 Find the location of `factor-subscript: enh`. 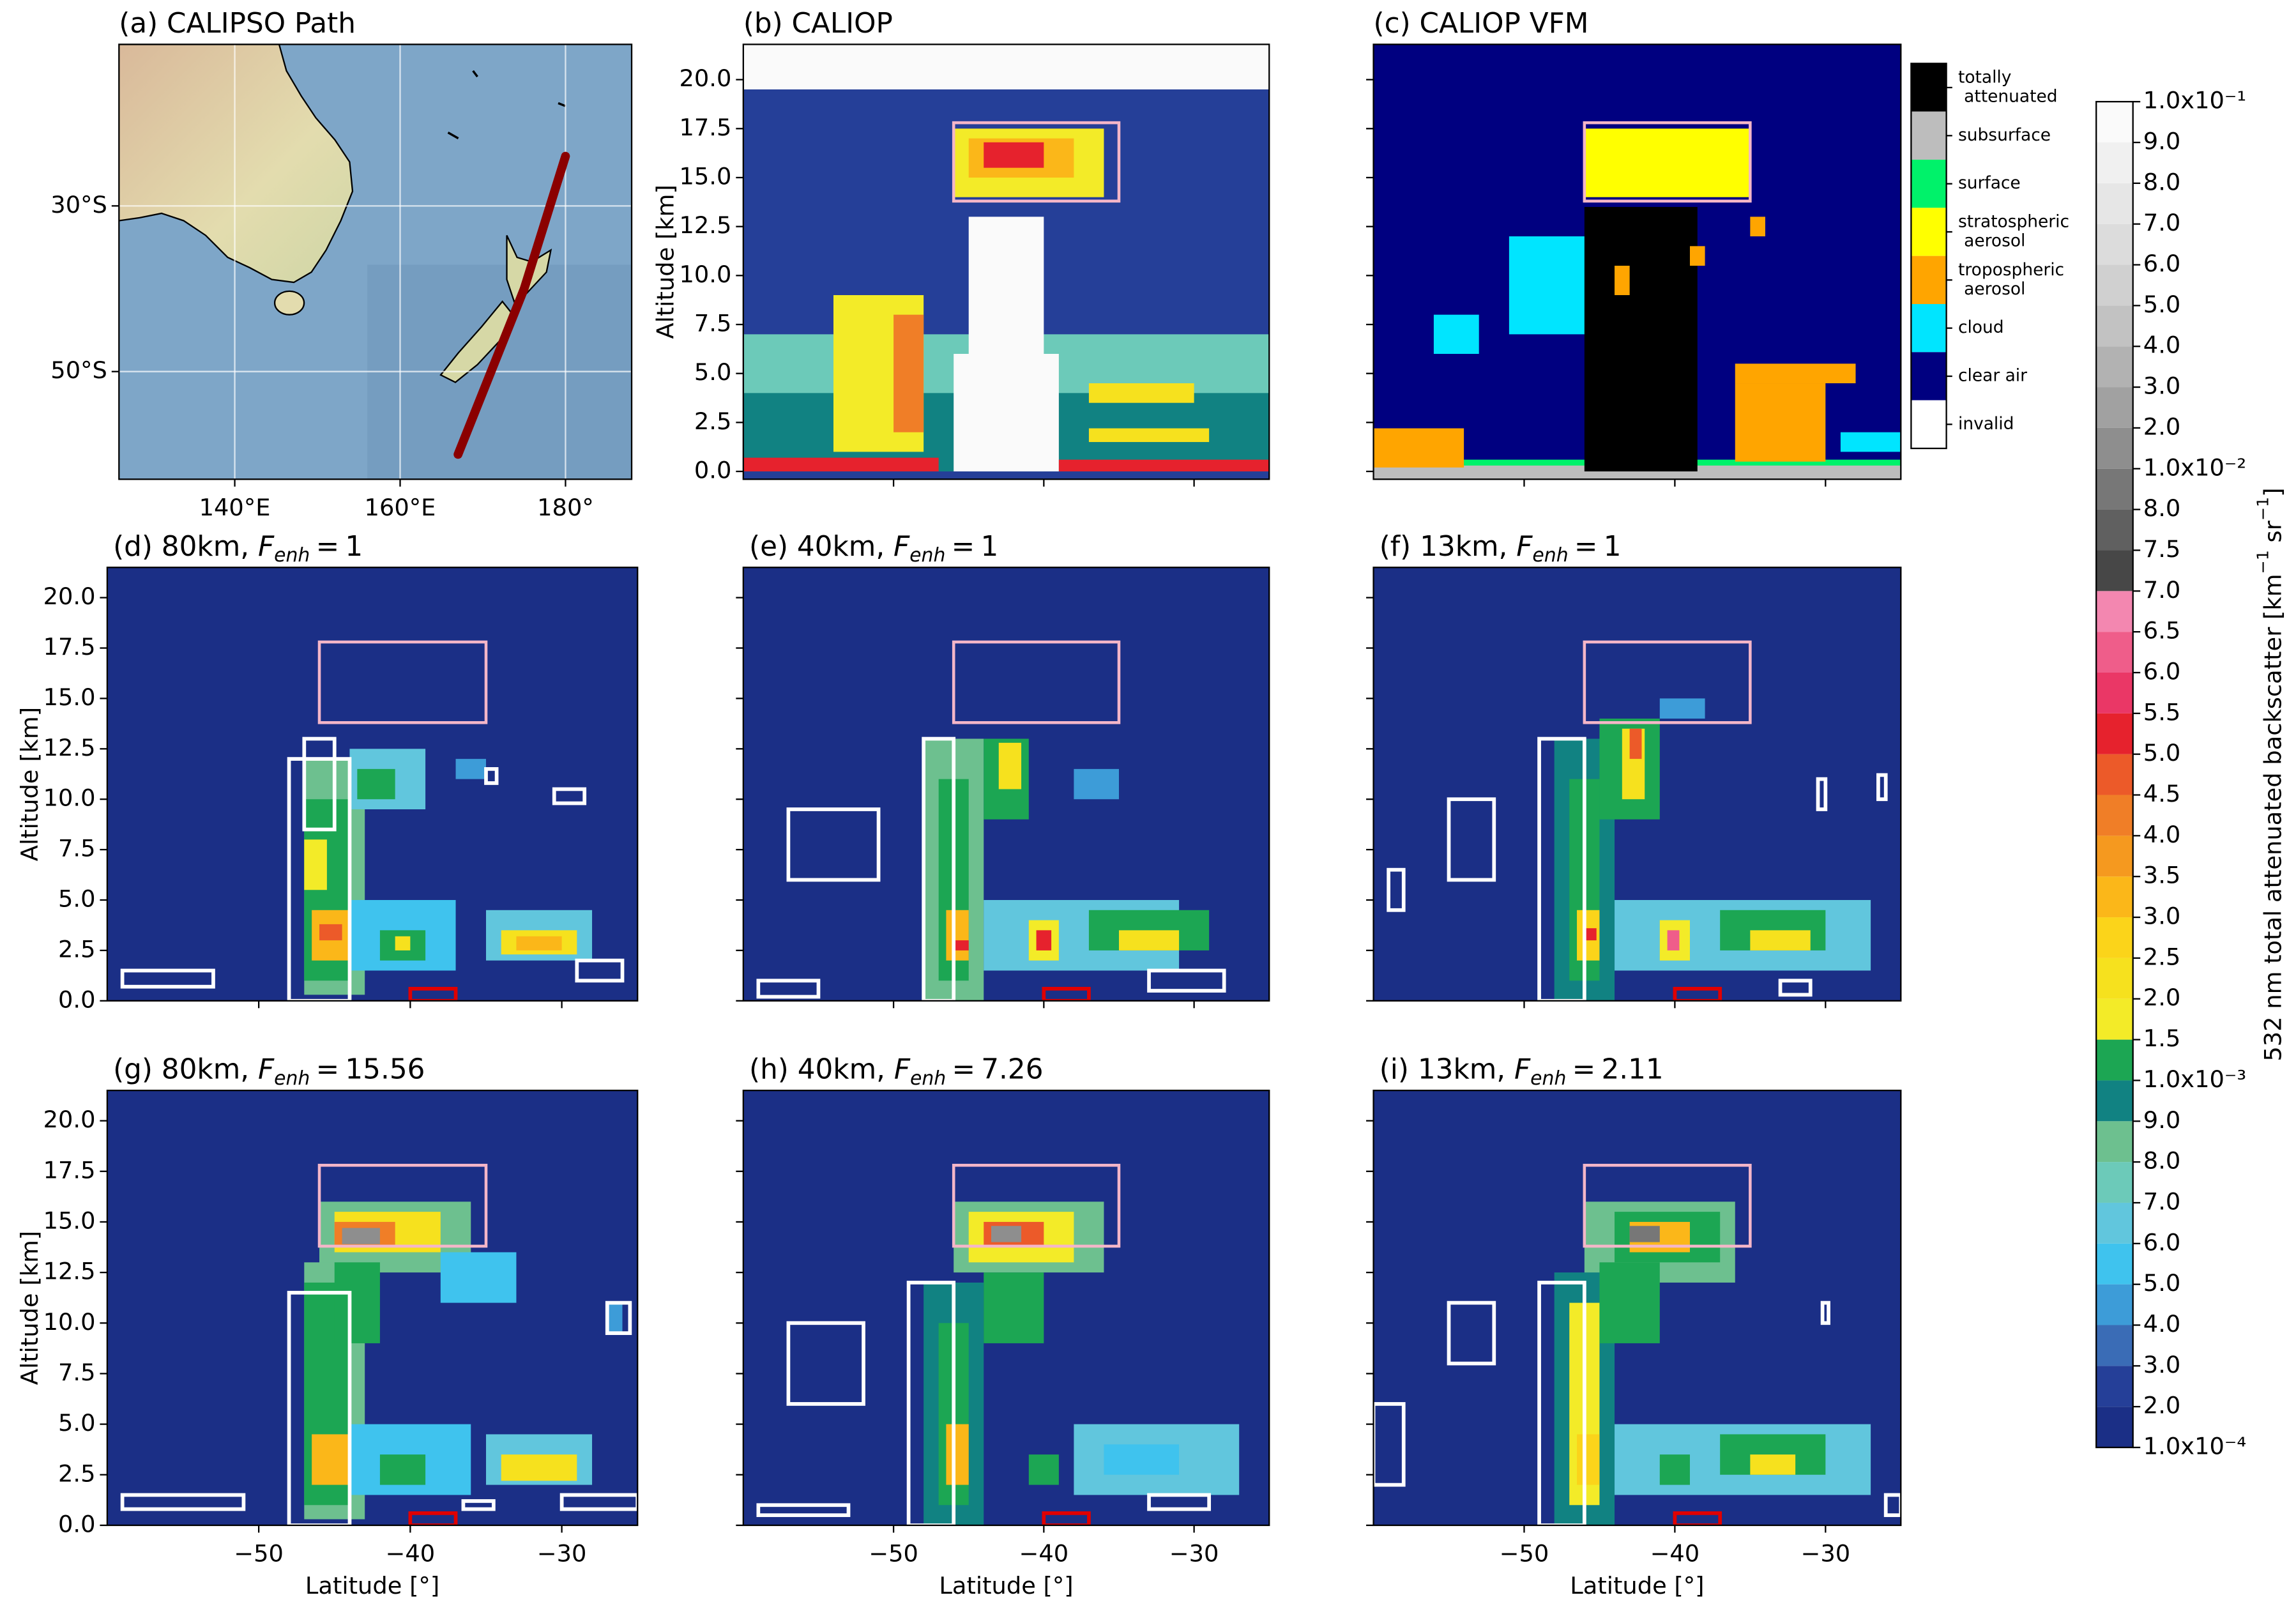

factor-subscript: enh is located at coordinates (927, 555).